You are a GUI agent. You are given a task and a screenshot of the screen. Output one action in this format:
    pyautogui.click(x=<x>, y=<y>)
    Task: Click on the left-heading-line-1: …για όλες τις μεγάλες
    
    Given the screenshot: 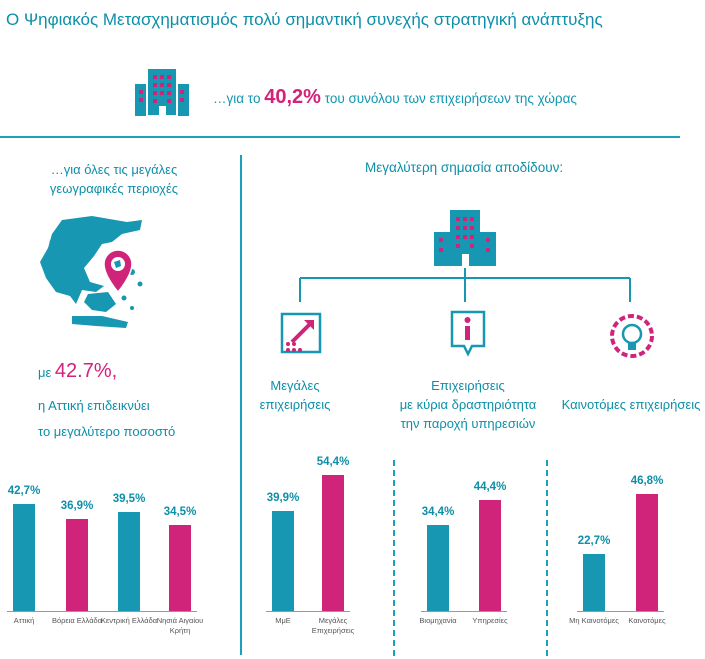 What is the action you would take?
    pyautogui.click(x=114, y=169)
    